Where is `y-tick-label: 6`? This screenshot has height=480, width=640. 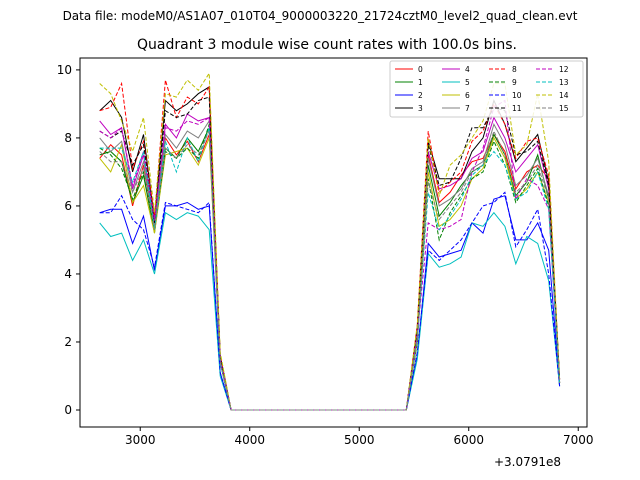 y-tick-label: 6 is located at coordinates (68, 206).